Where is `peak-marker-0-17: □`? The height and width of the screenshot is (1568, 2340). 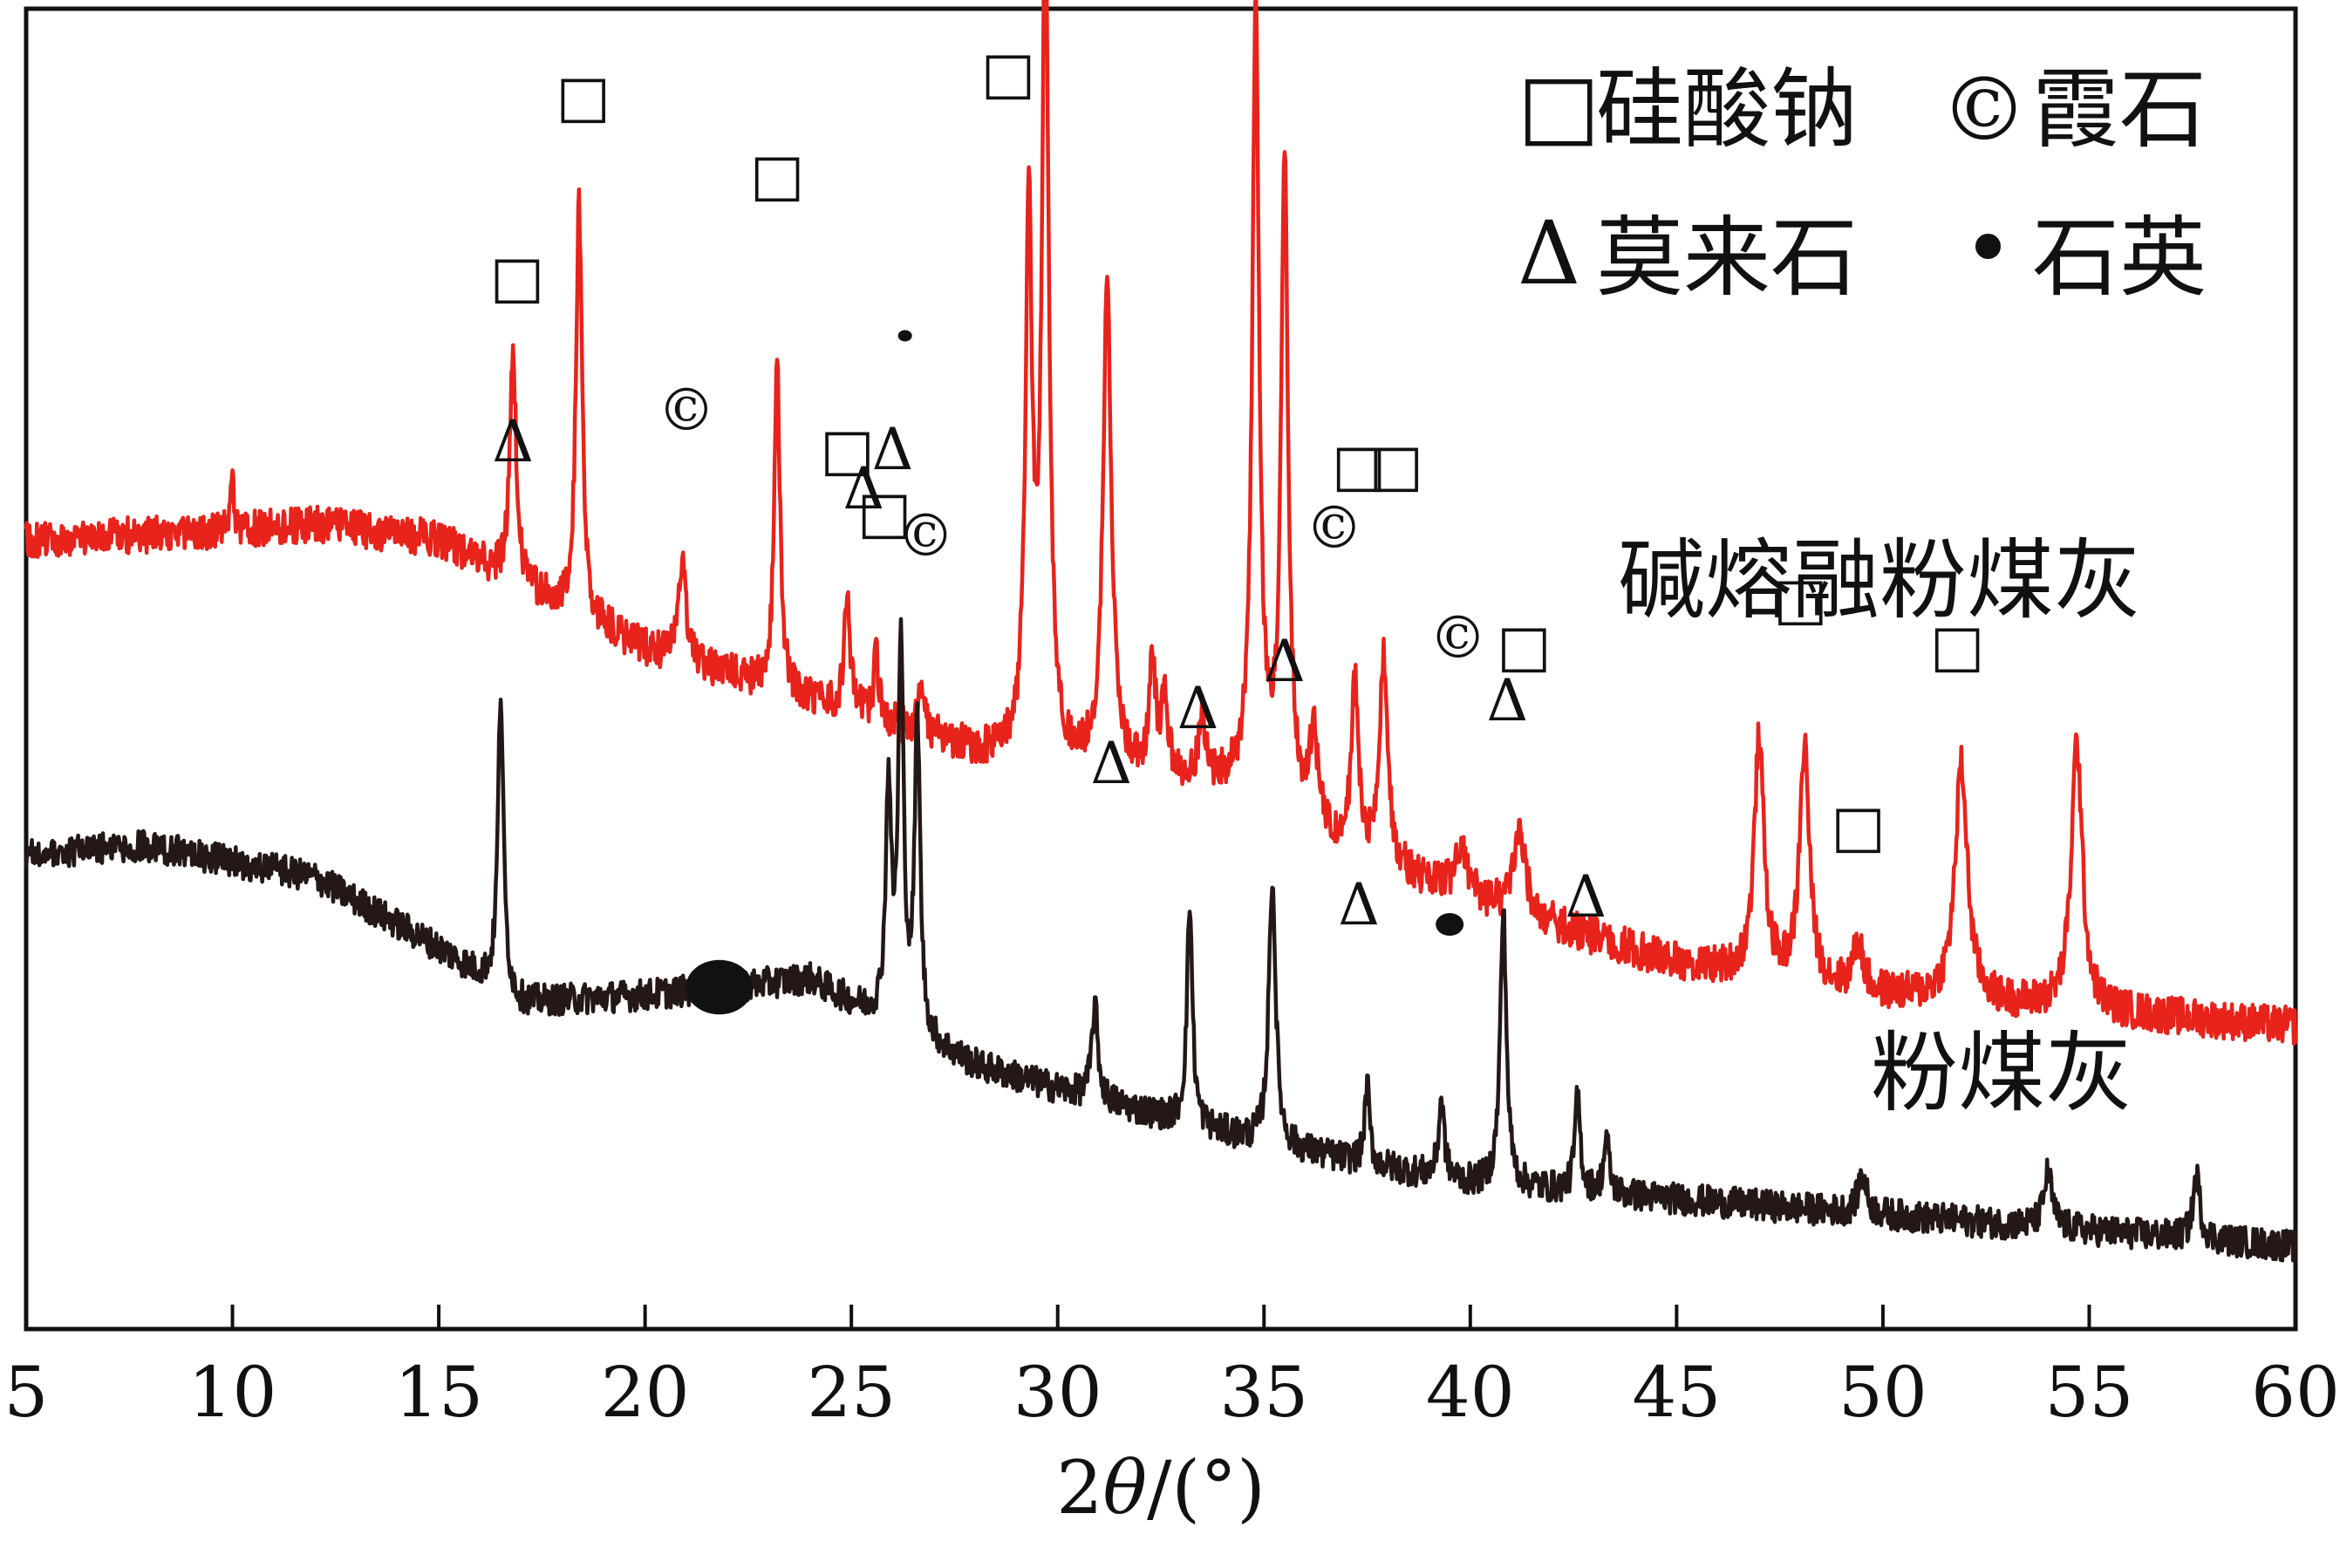 peak-marker-0-17: □ is located at coordinates (1858, 826).